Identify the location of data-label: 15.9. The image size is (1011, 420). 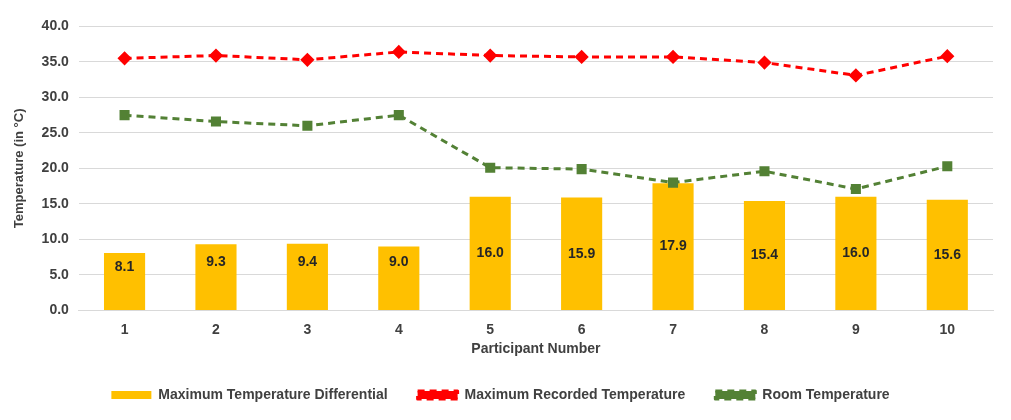
(582, 252).